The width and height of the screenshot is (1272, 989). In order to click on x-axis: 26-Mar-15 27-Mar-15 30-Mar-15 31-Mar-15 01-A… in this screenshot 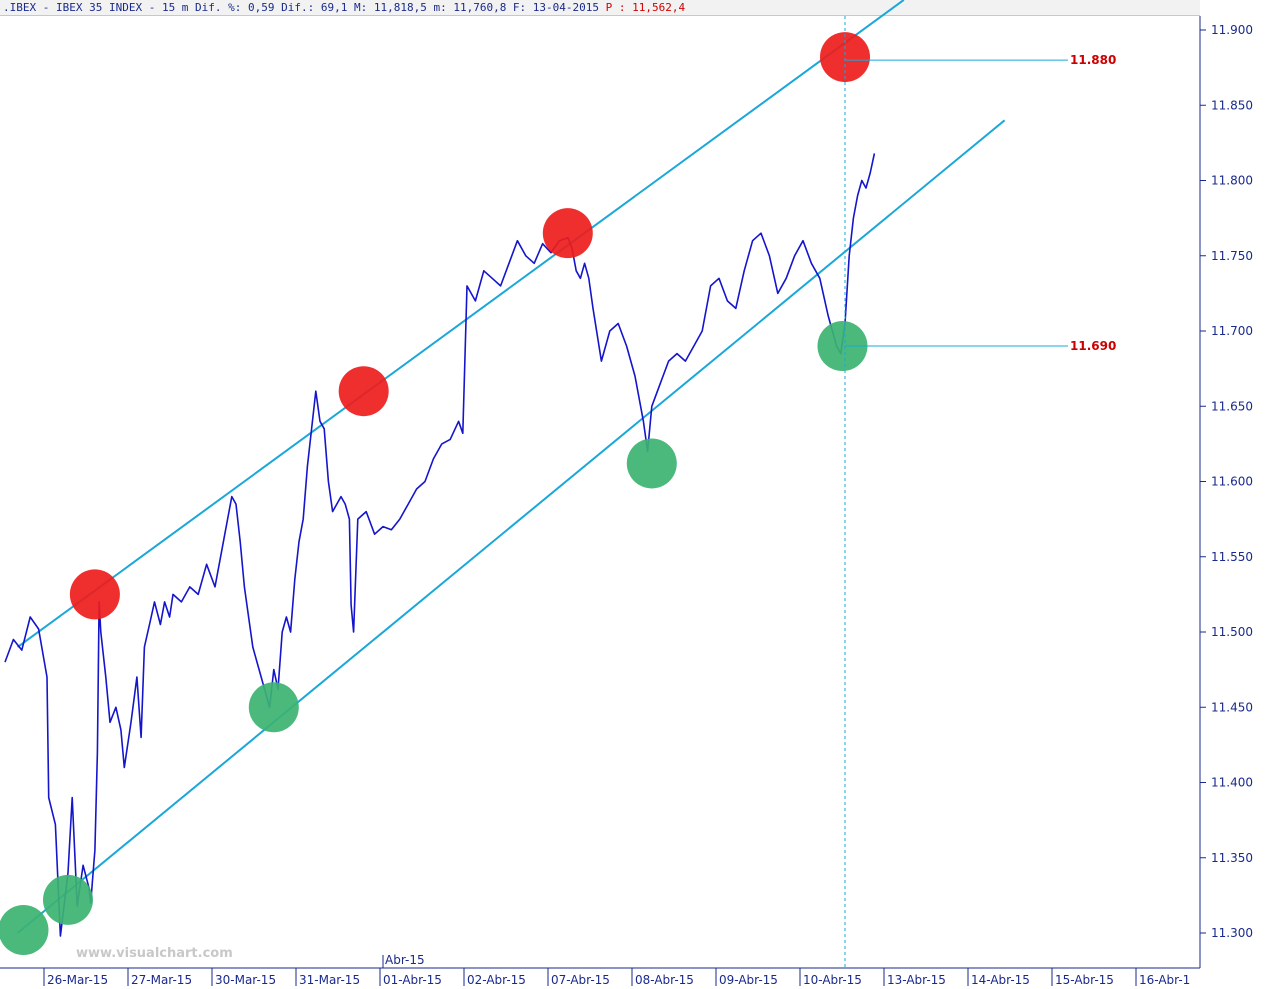, I will do `click(600, 970)`.